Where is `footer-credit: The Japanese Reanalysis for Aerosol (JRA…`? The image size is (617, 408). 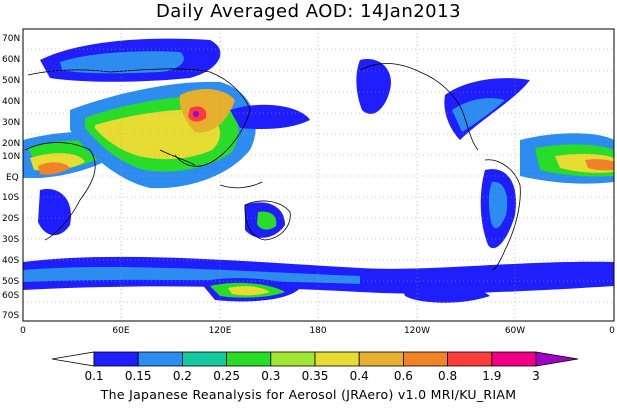 footer-credit: The Japanese Reanalysis for Aerosol (JRA… is located at coordinates (308, 394).